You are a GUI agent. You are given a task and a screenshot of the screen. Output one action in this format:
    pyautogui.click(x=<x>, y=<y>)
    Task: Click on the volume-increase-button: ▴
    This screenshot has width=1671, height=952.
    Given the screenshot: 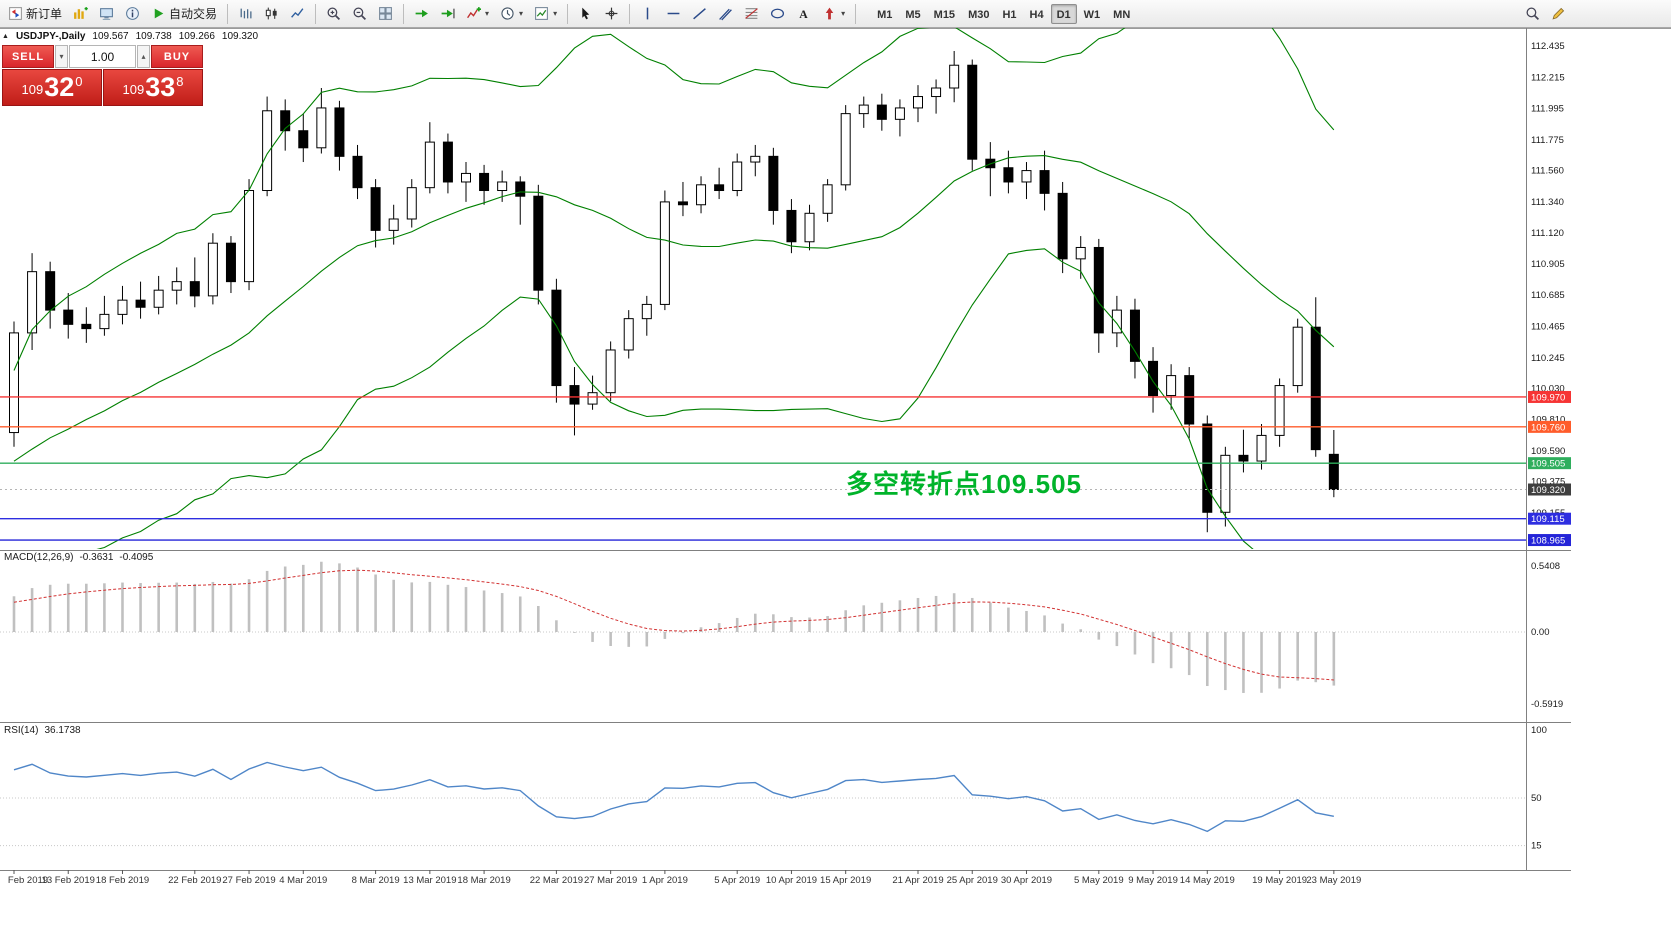 What is the action you would take?
    pyautogui.click(x=143, y=56)
    